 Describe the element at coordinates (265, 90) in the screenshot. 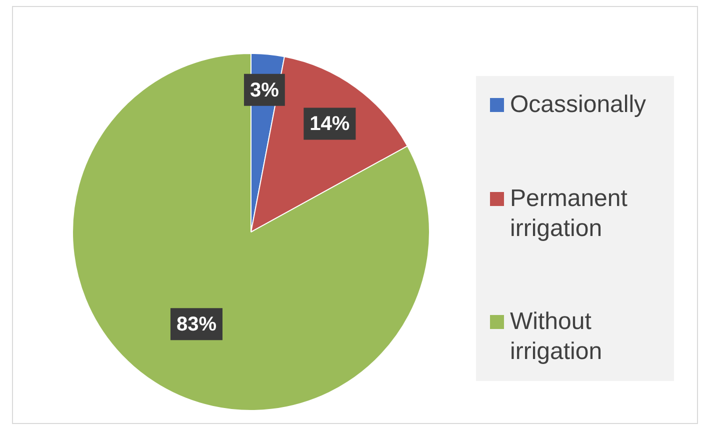

I see `data-label: 3%` at that location.